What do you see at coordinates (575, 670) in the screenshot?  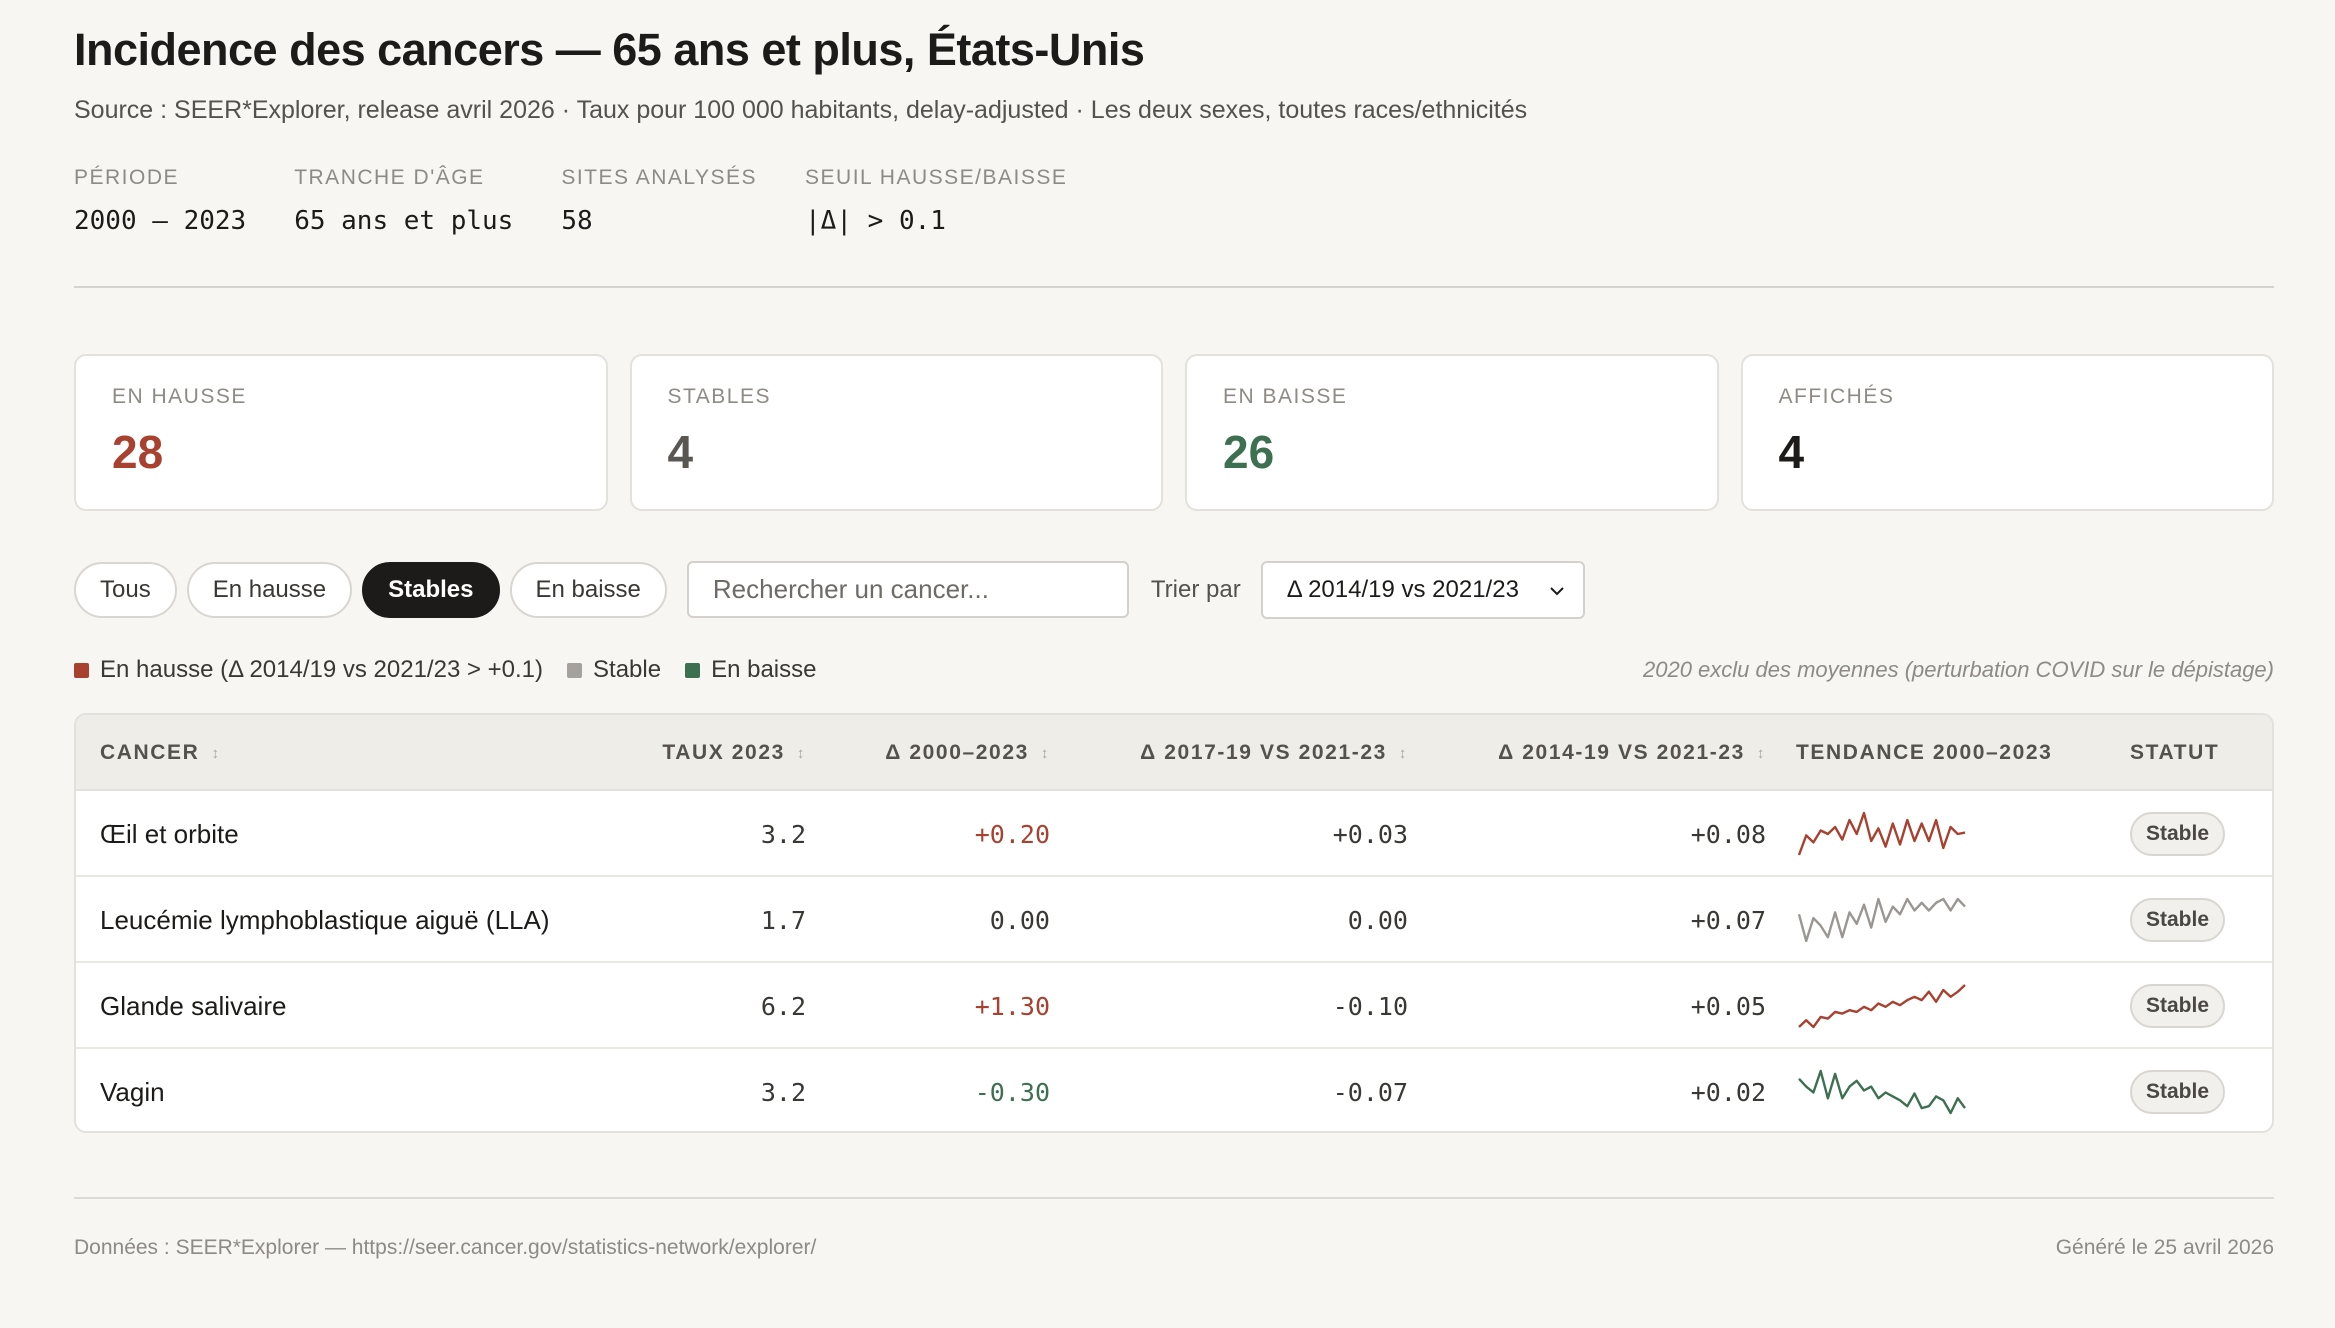 I see `legend-swatch-stable` at bounding box center [575, 670].